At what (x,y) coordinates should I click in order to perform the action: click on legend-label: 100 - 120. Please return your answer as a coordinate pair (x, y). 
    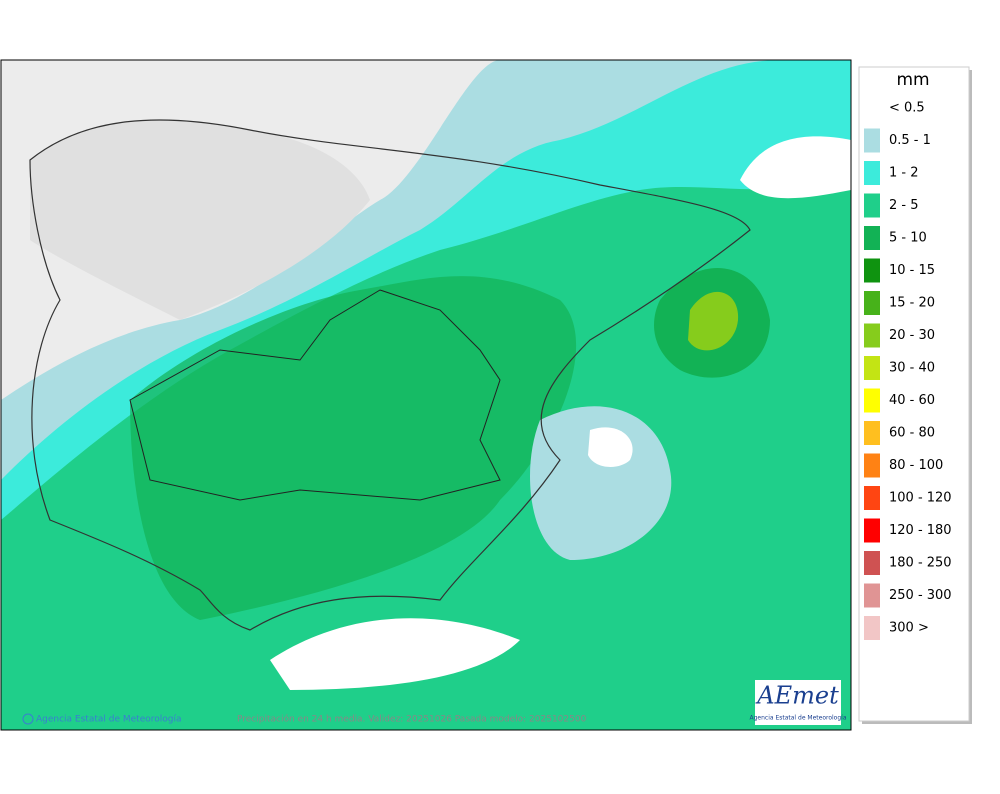
    Looking at the image, I should click on (920, 498).